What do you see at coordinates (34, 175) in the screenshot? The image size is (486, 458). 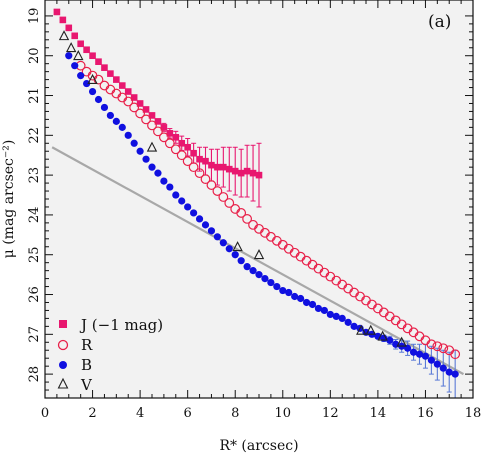 I see `y-tick-label: 23` at bounding box center [34, 175].